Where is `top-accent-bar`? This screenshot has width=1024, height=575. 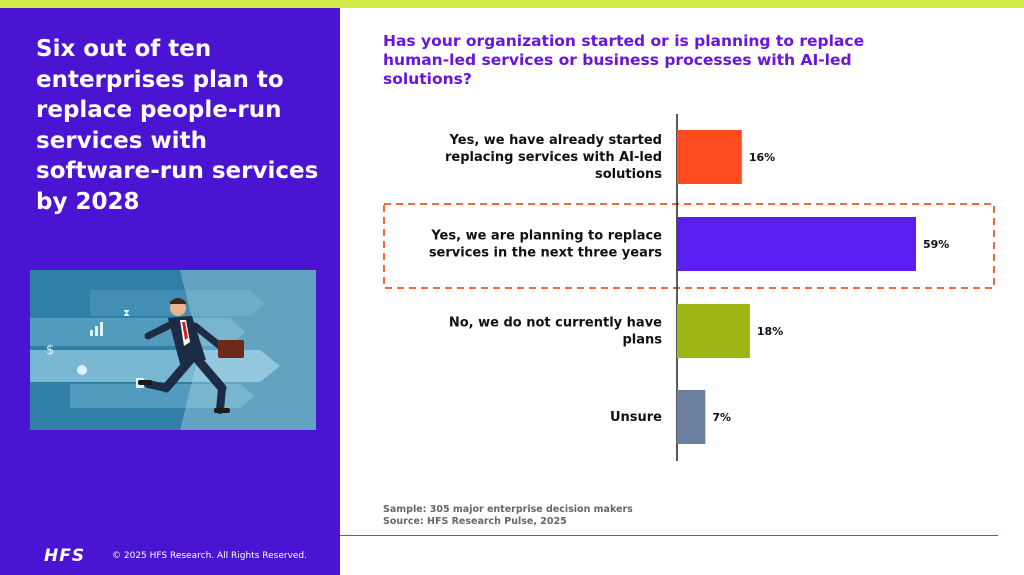 top-accent-bar is located at coordinates (512, 4).